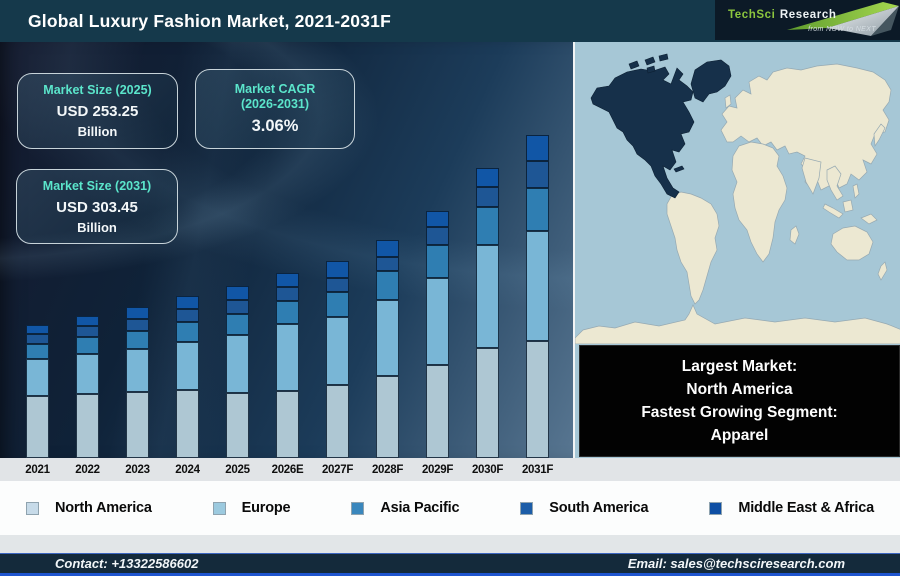 The height and width of the screenshot is (576, 900). Describe the element at coordinates (759, 202) in the screenshot. I see `map-africa` at that location.